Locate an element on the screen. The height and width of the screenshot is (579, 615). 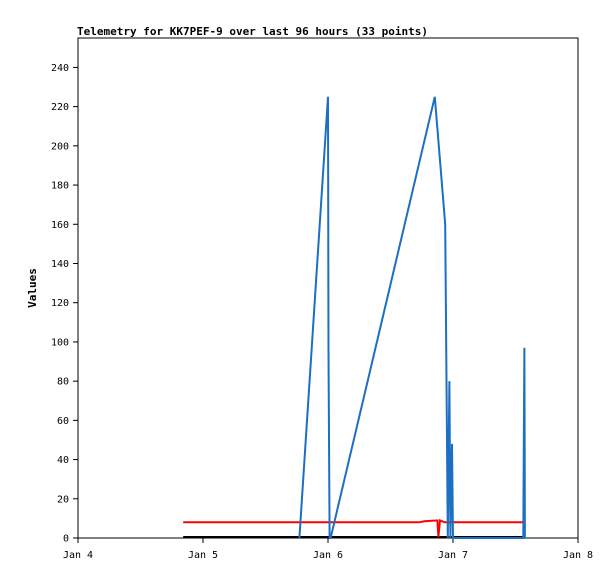
y-tick-label: 100 is located at coordinates (60, 342).